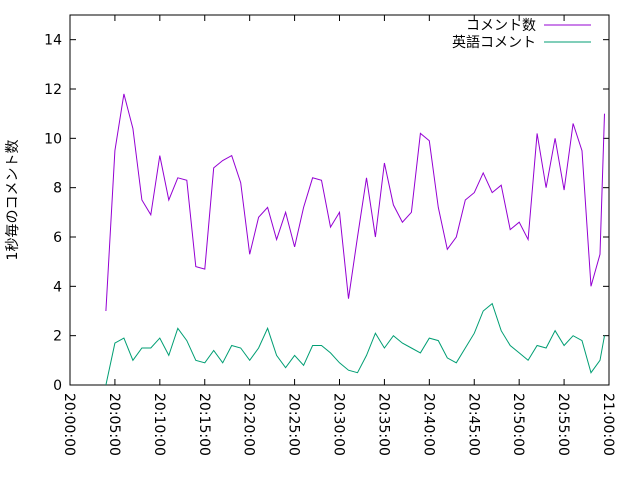 Image resolution: width=640 pixels, height=480 pixels. I want to click on x-tick-label: 20:40:00, so click(428, 424).